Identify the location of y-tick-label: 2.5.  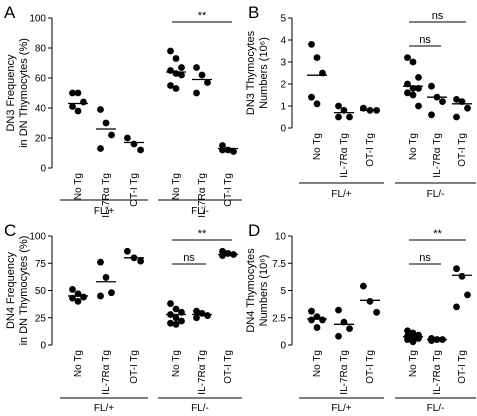
(279, 318).